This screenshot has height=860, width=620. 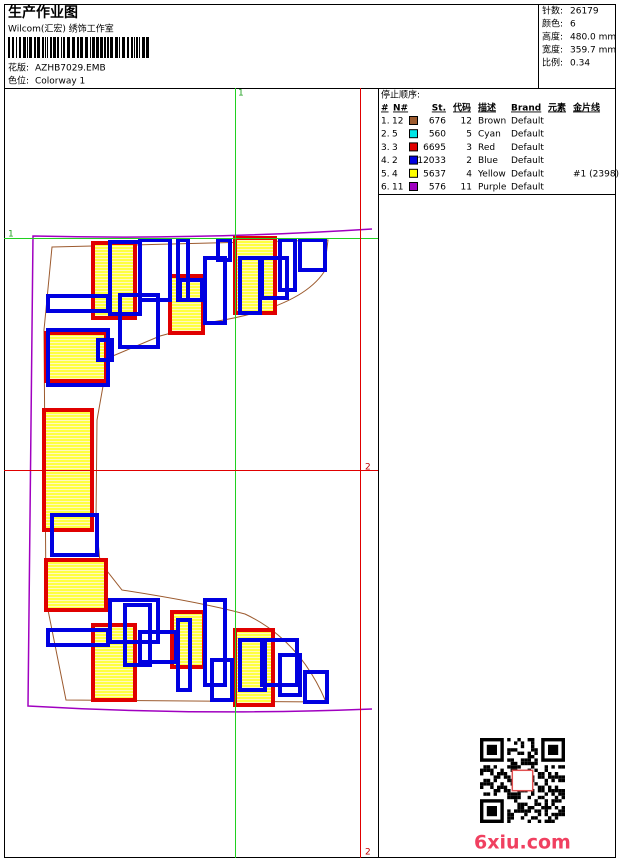 What do you see at coordinates (488, 161) in the screenshot?
I see `description: Blue` at bounding box center [488, 161].